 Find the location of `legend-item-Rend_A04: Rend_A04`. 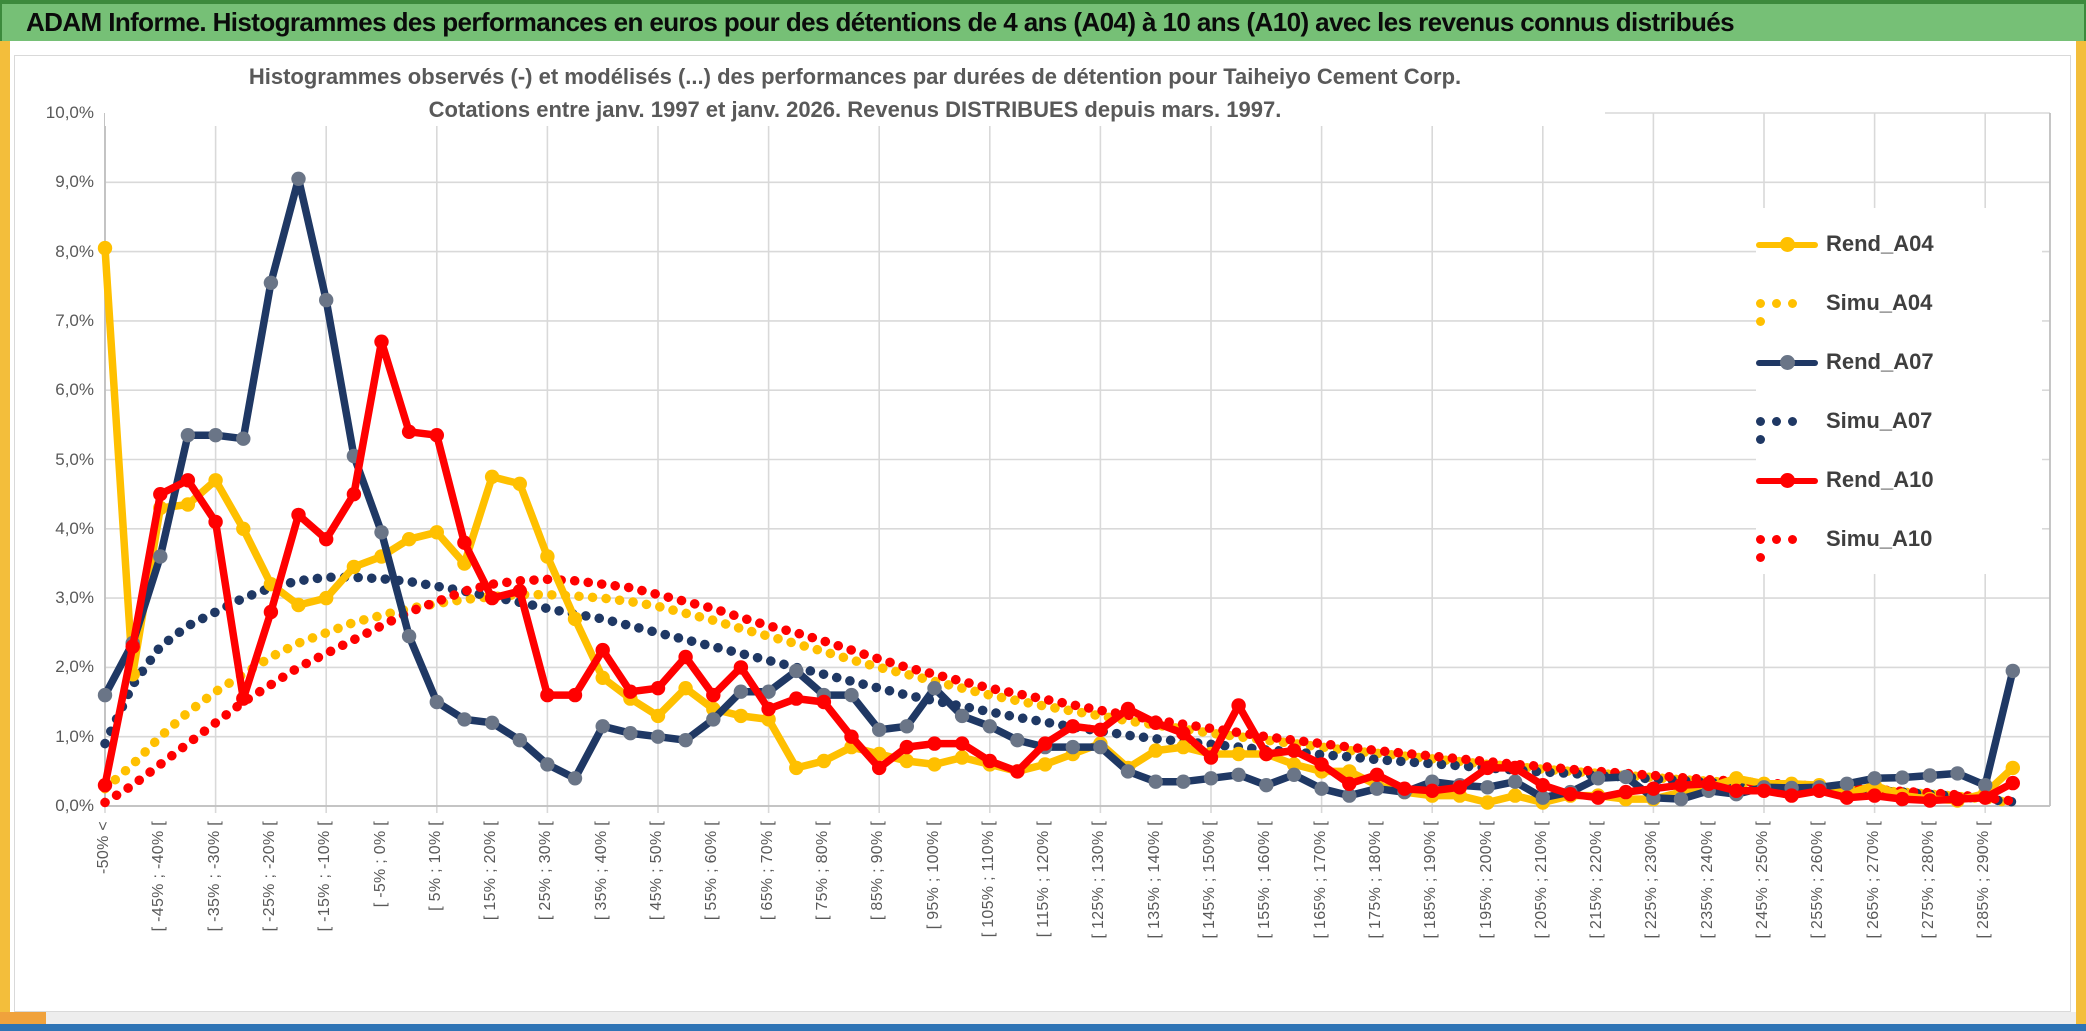

legend-item-Rend_A04: Rend_A04 is located at coordinates (1899, 243).